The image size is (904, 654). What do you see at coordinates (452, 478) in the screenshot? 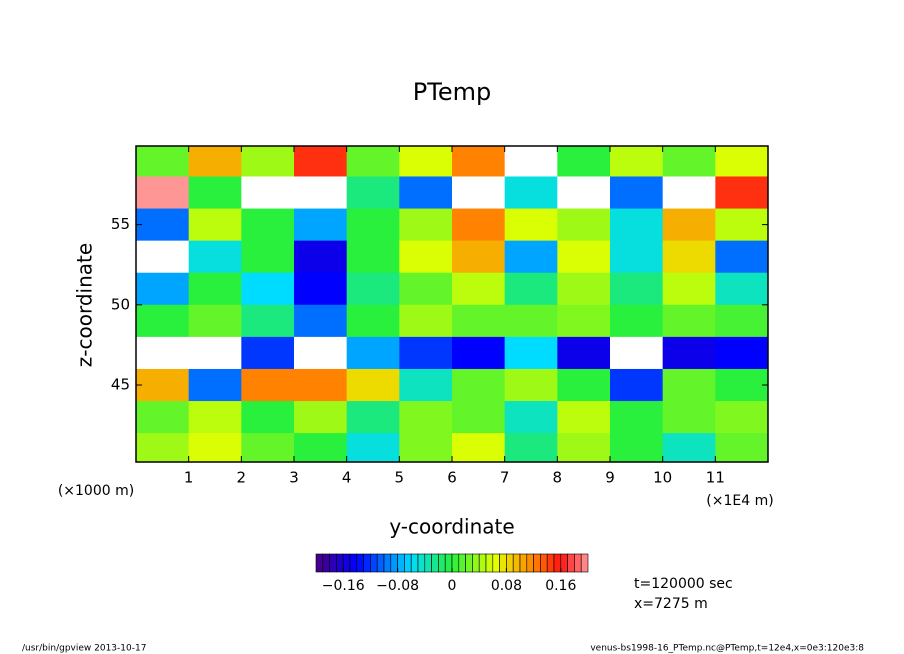
I see `x-tick-label: 6` at bounding box center [452, 478].